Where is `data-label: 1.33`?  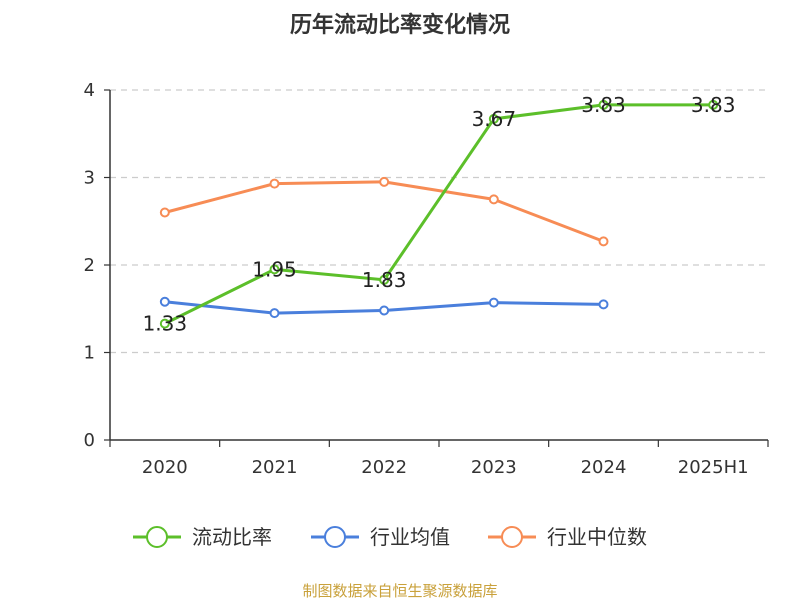 data-label: 1.33 is located at coordinates (165, 324).